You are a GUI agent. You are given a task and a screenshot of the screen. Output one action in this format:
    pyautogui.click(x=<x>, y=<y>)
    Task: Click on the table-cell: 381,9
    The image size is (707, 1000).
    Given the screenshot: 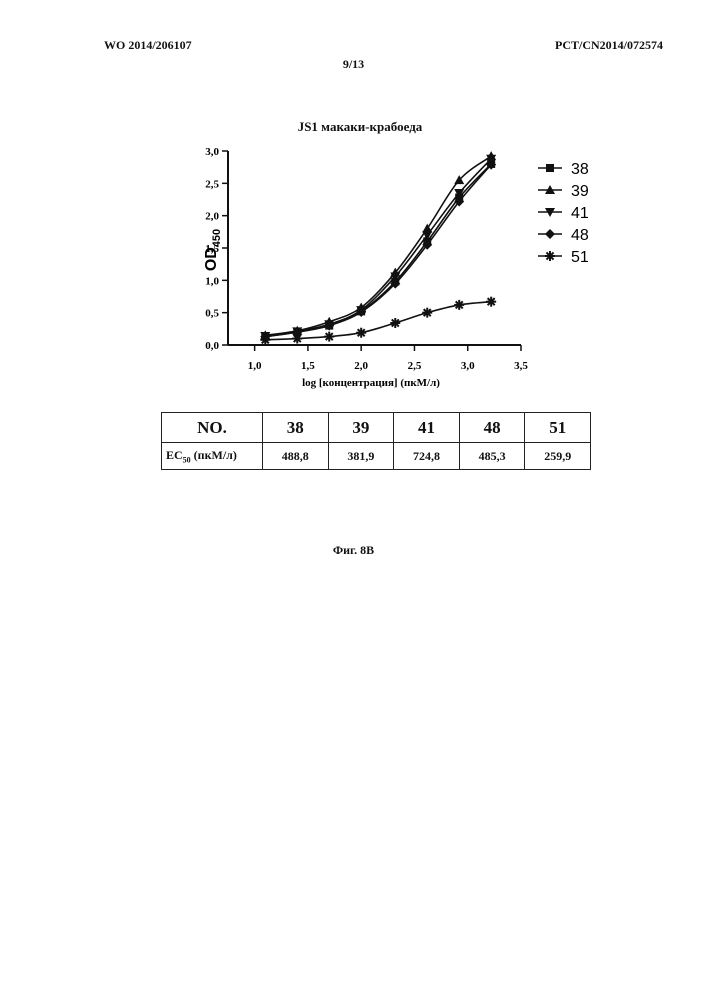 What is the action you would take?
    pyautogui.click(x=361, y=456)
    